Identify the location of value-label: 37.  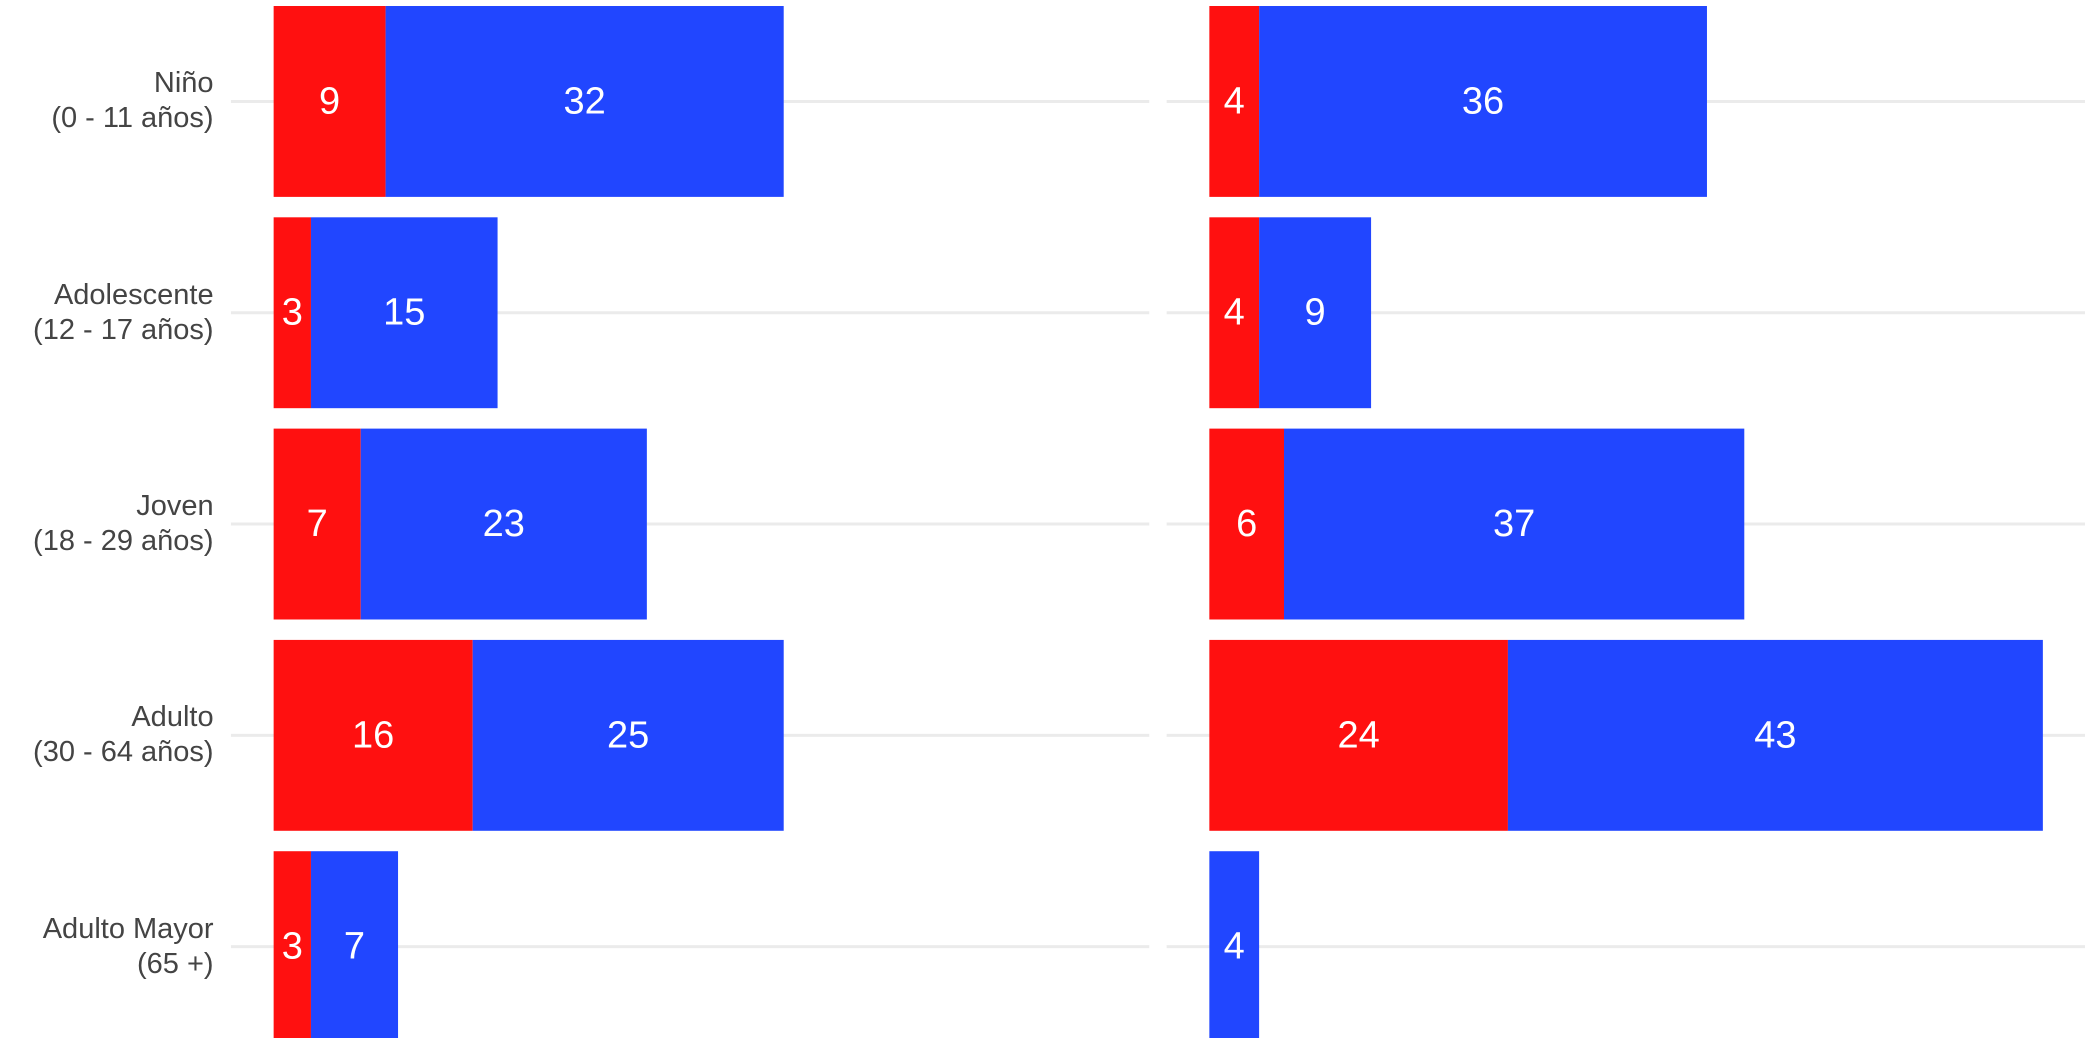
(1514, 524).